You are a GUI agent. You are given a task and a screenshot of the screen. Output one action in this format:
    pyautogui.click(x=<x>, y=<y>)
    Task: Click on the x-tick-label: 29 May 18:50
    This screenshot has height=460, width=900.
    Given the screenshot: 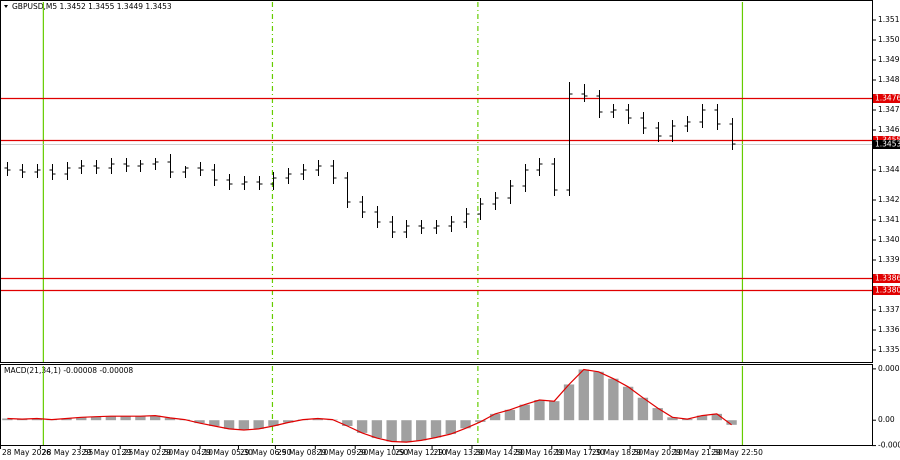 What is the action you would take?
    pyautogui.click(x=618, y=452)
    